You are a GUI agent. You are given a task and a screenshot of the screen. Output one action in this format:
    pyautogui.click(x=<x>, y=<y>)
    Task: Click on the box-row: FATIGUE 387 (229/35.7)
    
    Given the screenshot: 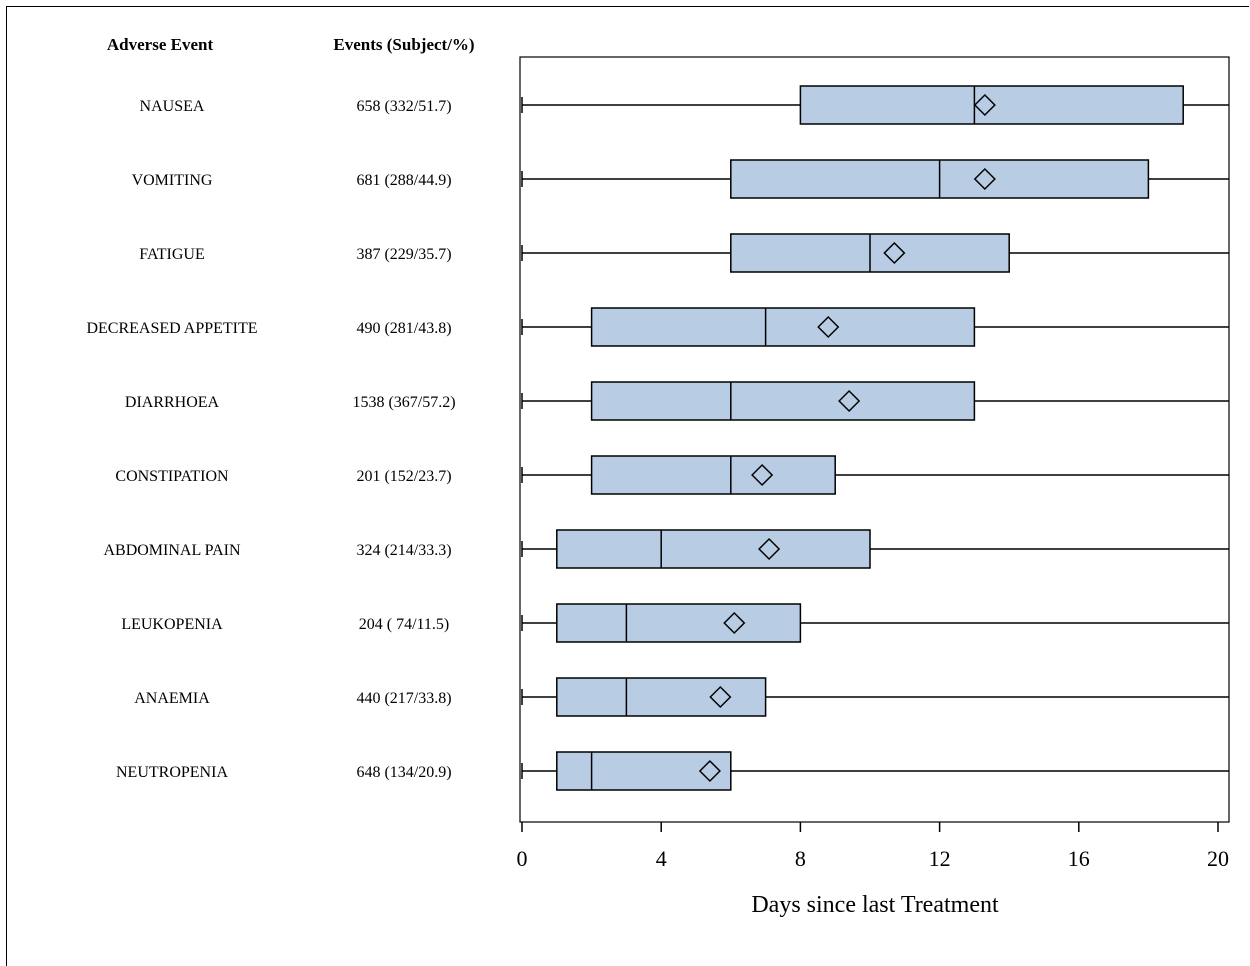 What is the action you would take?
    pyautogui.click(x=684, y=253)
    